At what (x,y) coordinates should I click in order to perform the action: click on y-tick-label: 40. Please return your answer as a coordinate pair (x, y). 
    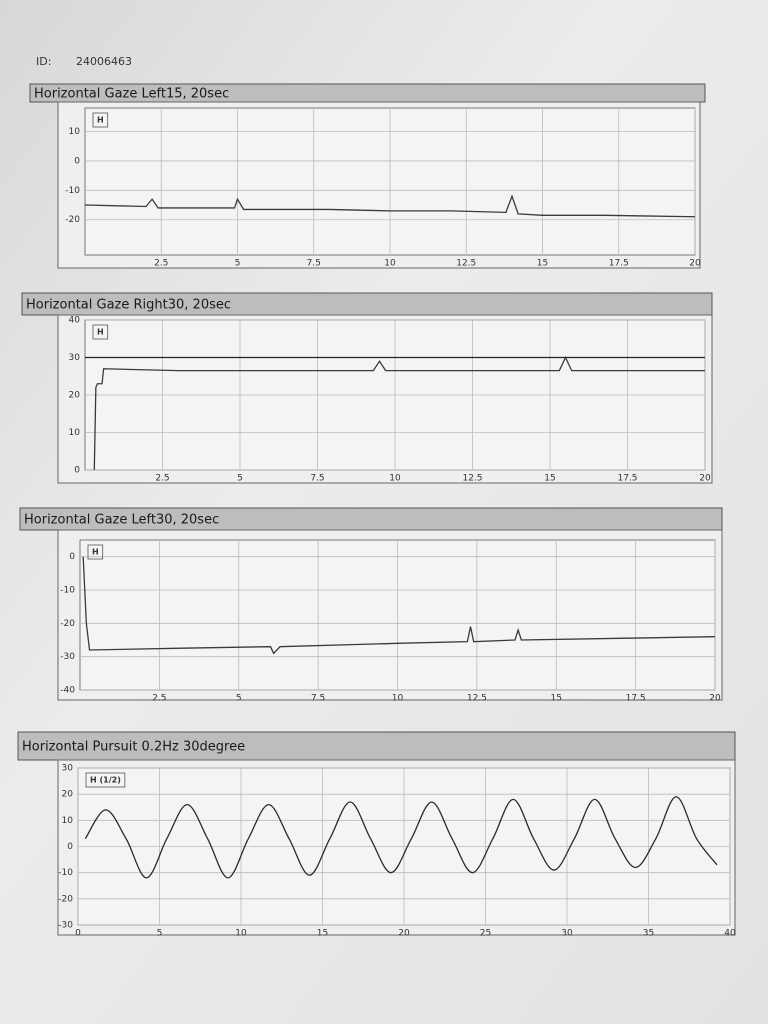
    Looking at the image, I should click on (75, 321).